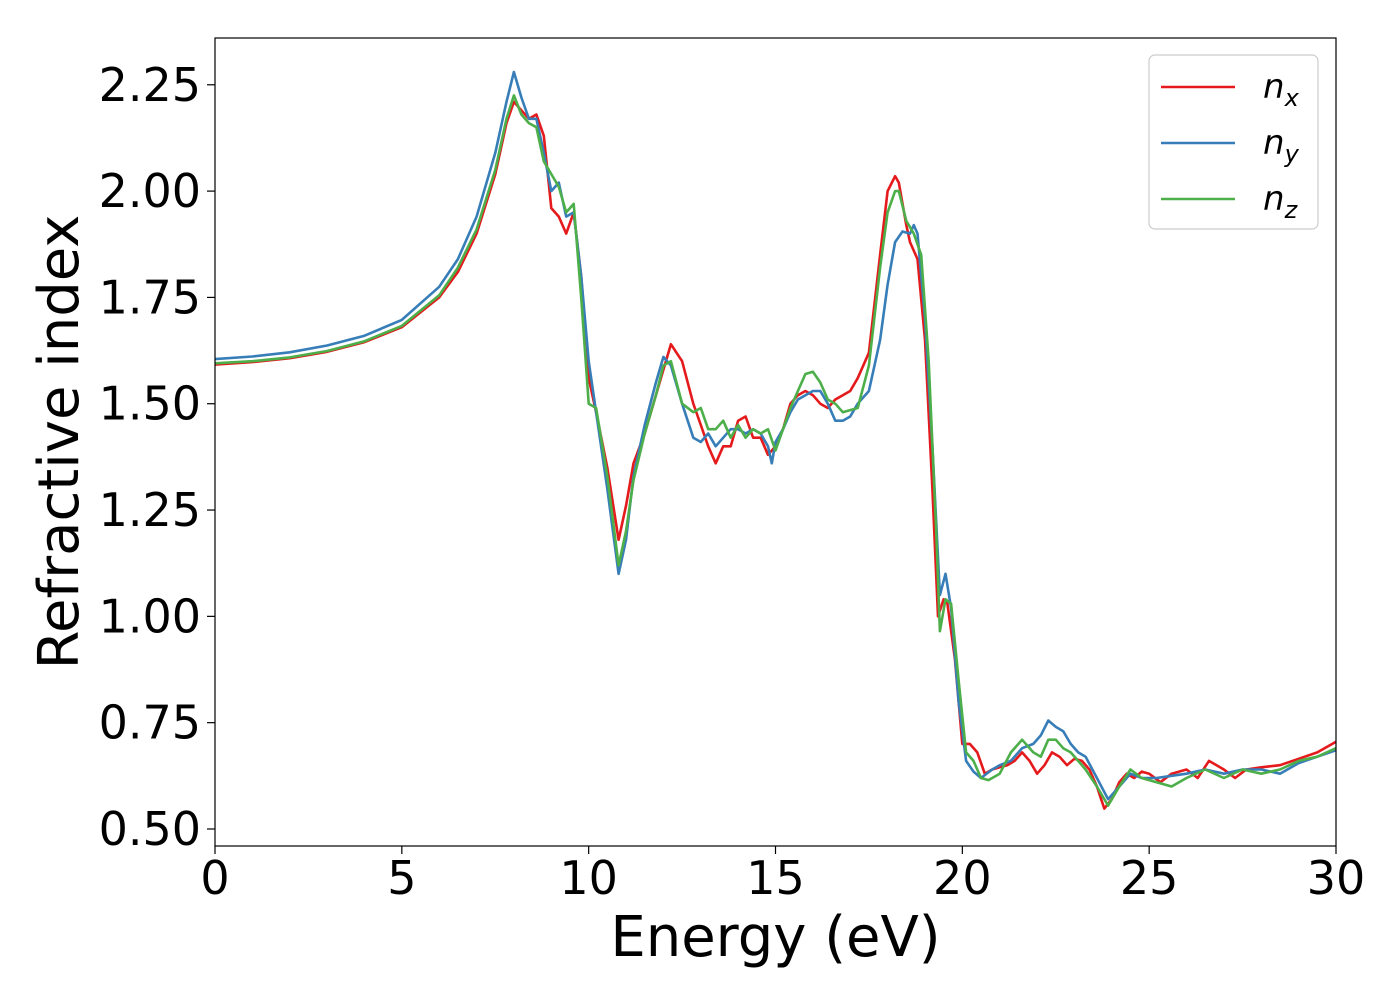 The height and width of the screenshot is (1000, 1400). I want to click on y-tick-label: 2.00, so click(150, 191).